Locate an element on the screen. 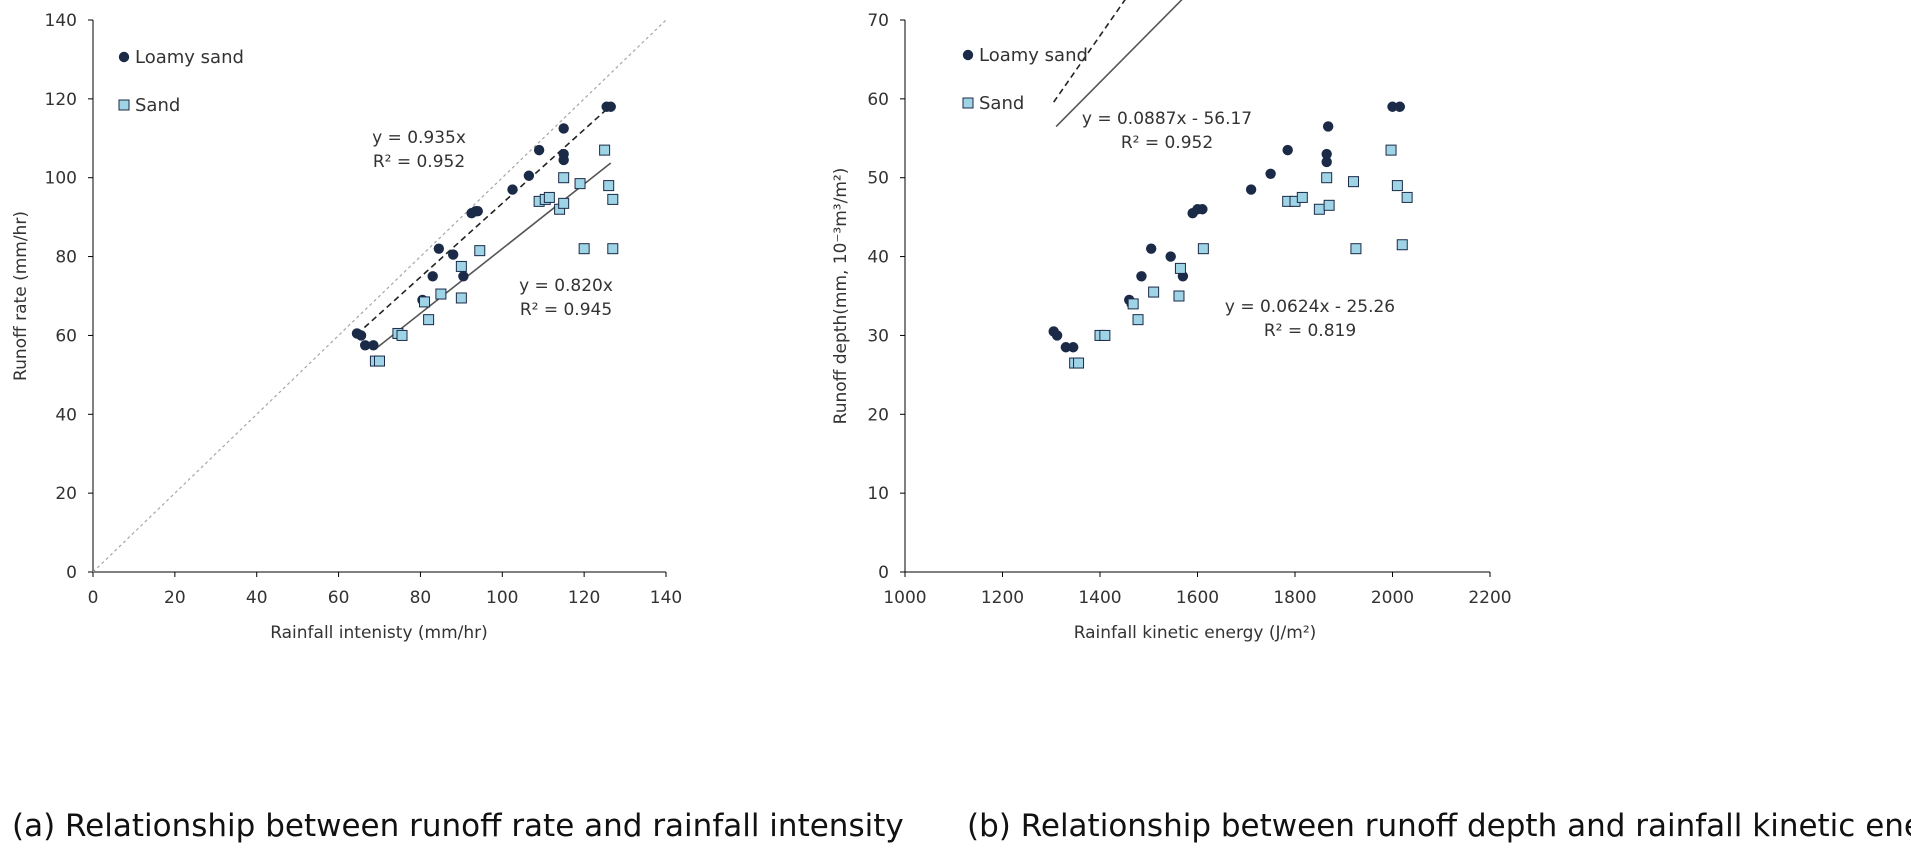  equation-label-sand: y = 0.820x is located at coordinates (566, 286).